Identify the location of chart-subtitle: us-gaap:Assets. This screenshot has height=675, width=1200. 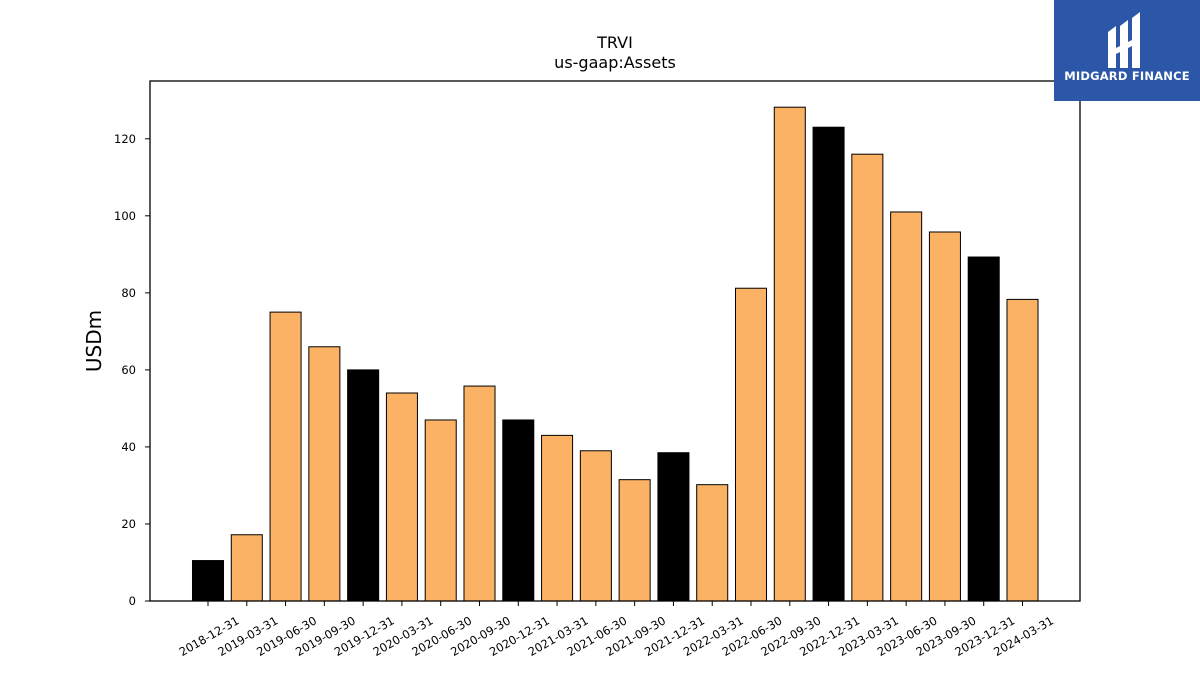
(615, 62).